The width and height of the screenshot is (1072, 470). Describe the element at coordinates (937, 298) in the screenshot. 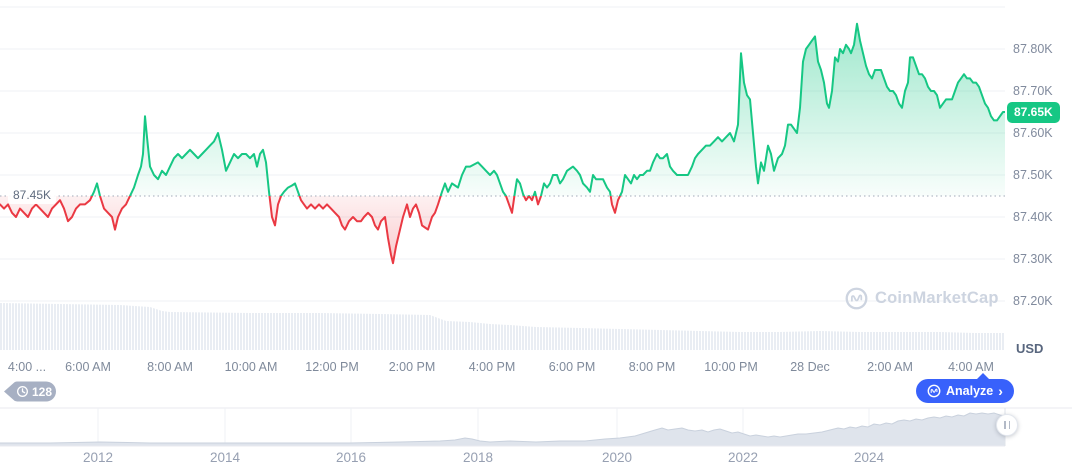

I see `watermark-text: CoinMarketCap` at that location.